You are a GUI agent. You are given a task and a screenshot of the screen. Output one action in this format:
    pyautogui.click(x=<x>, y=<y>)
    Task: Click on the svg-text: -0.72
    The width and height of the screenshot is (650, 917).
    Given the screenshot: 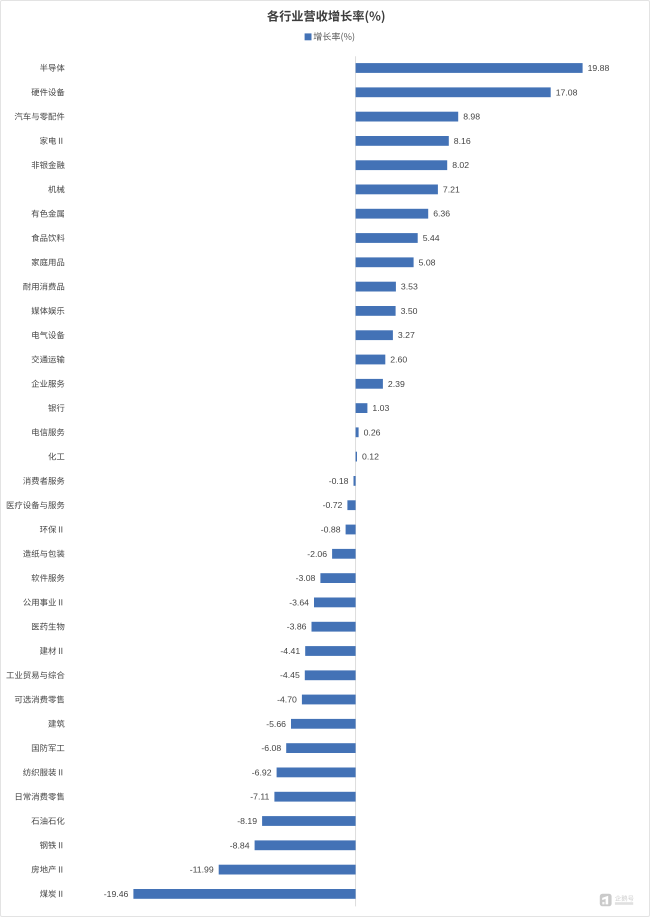 What is the action you would take?
    pyautogui.click(x=333, y=505)
    